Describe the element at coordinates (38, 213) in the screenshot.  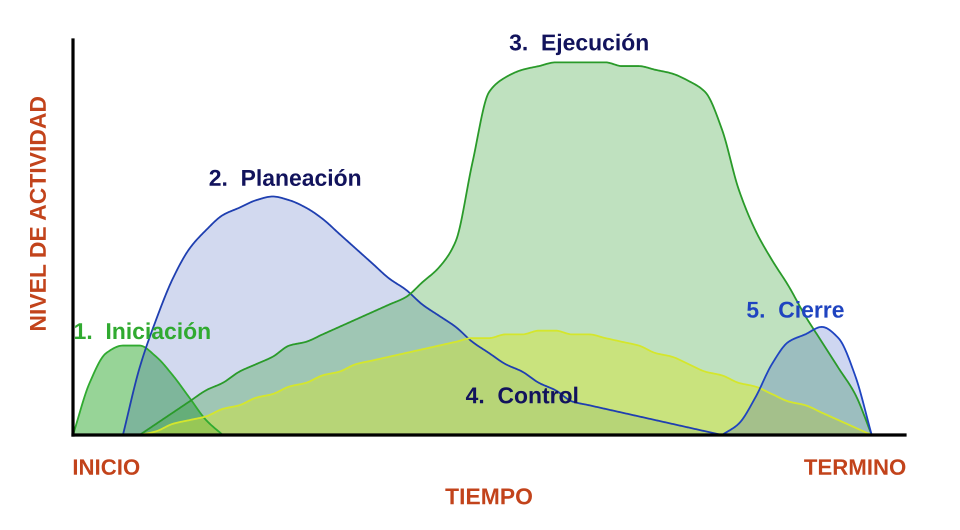
I see `y-axis-title: NIVEL DE ACTIVIDAD` at that location.